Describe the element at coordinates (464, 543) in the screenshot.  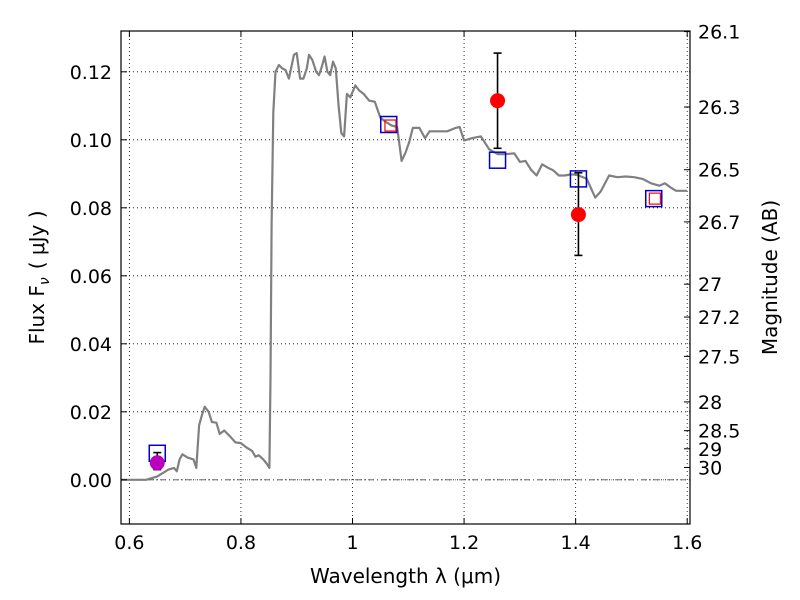
I see `x-tick-label: 1.2` at that location.